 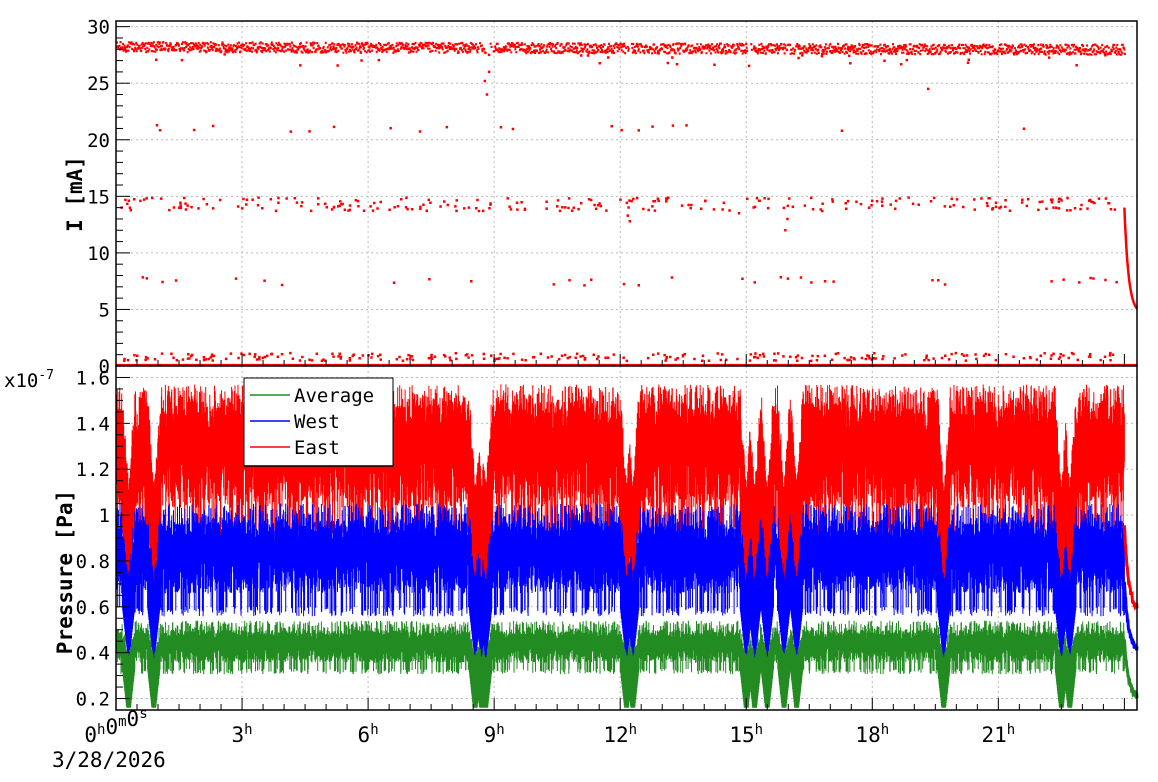 What do you see at coordinates (998, 734) in the screenshot?
I see `x-tick-label: 21h` at bounding box center [998, 734].